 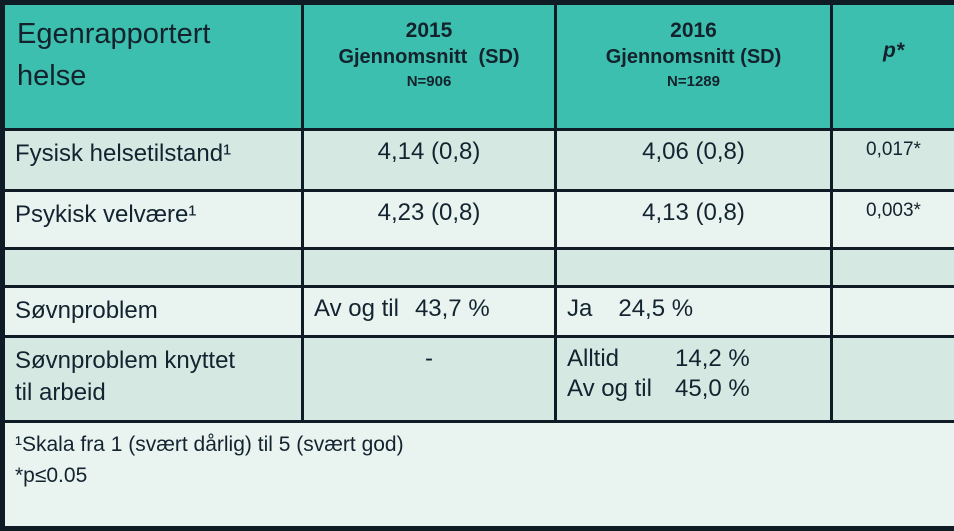 What do you see at coordinates (356, 309) in the screenshot?
I see `sovnproblem-2015-answer: Av og til` at bounding box center [356, 309].